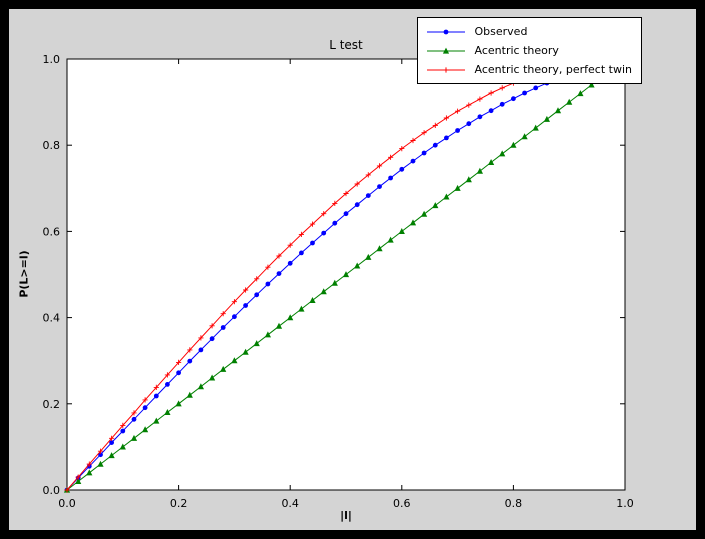 This screenshot has width=705, height=539. What do you see at coordinates (52, 318) in the screenshot?
I see `y-tick-label: 0.4` at bounding box center [52, 318].